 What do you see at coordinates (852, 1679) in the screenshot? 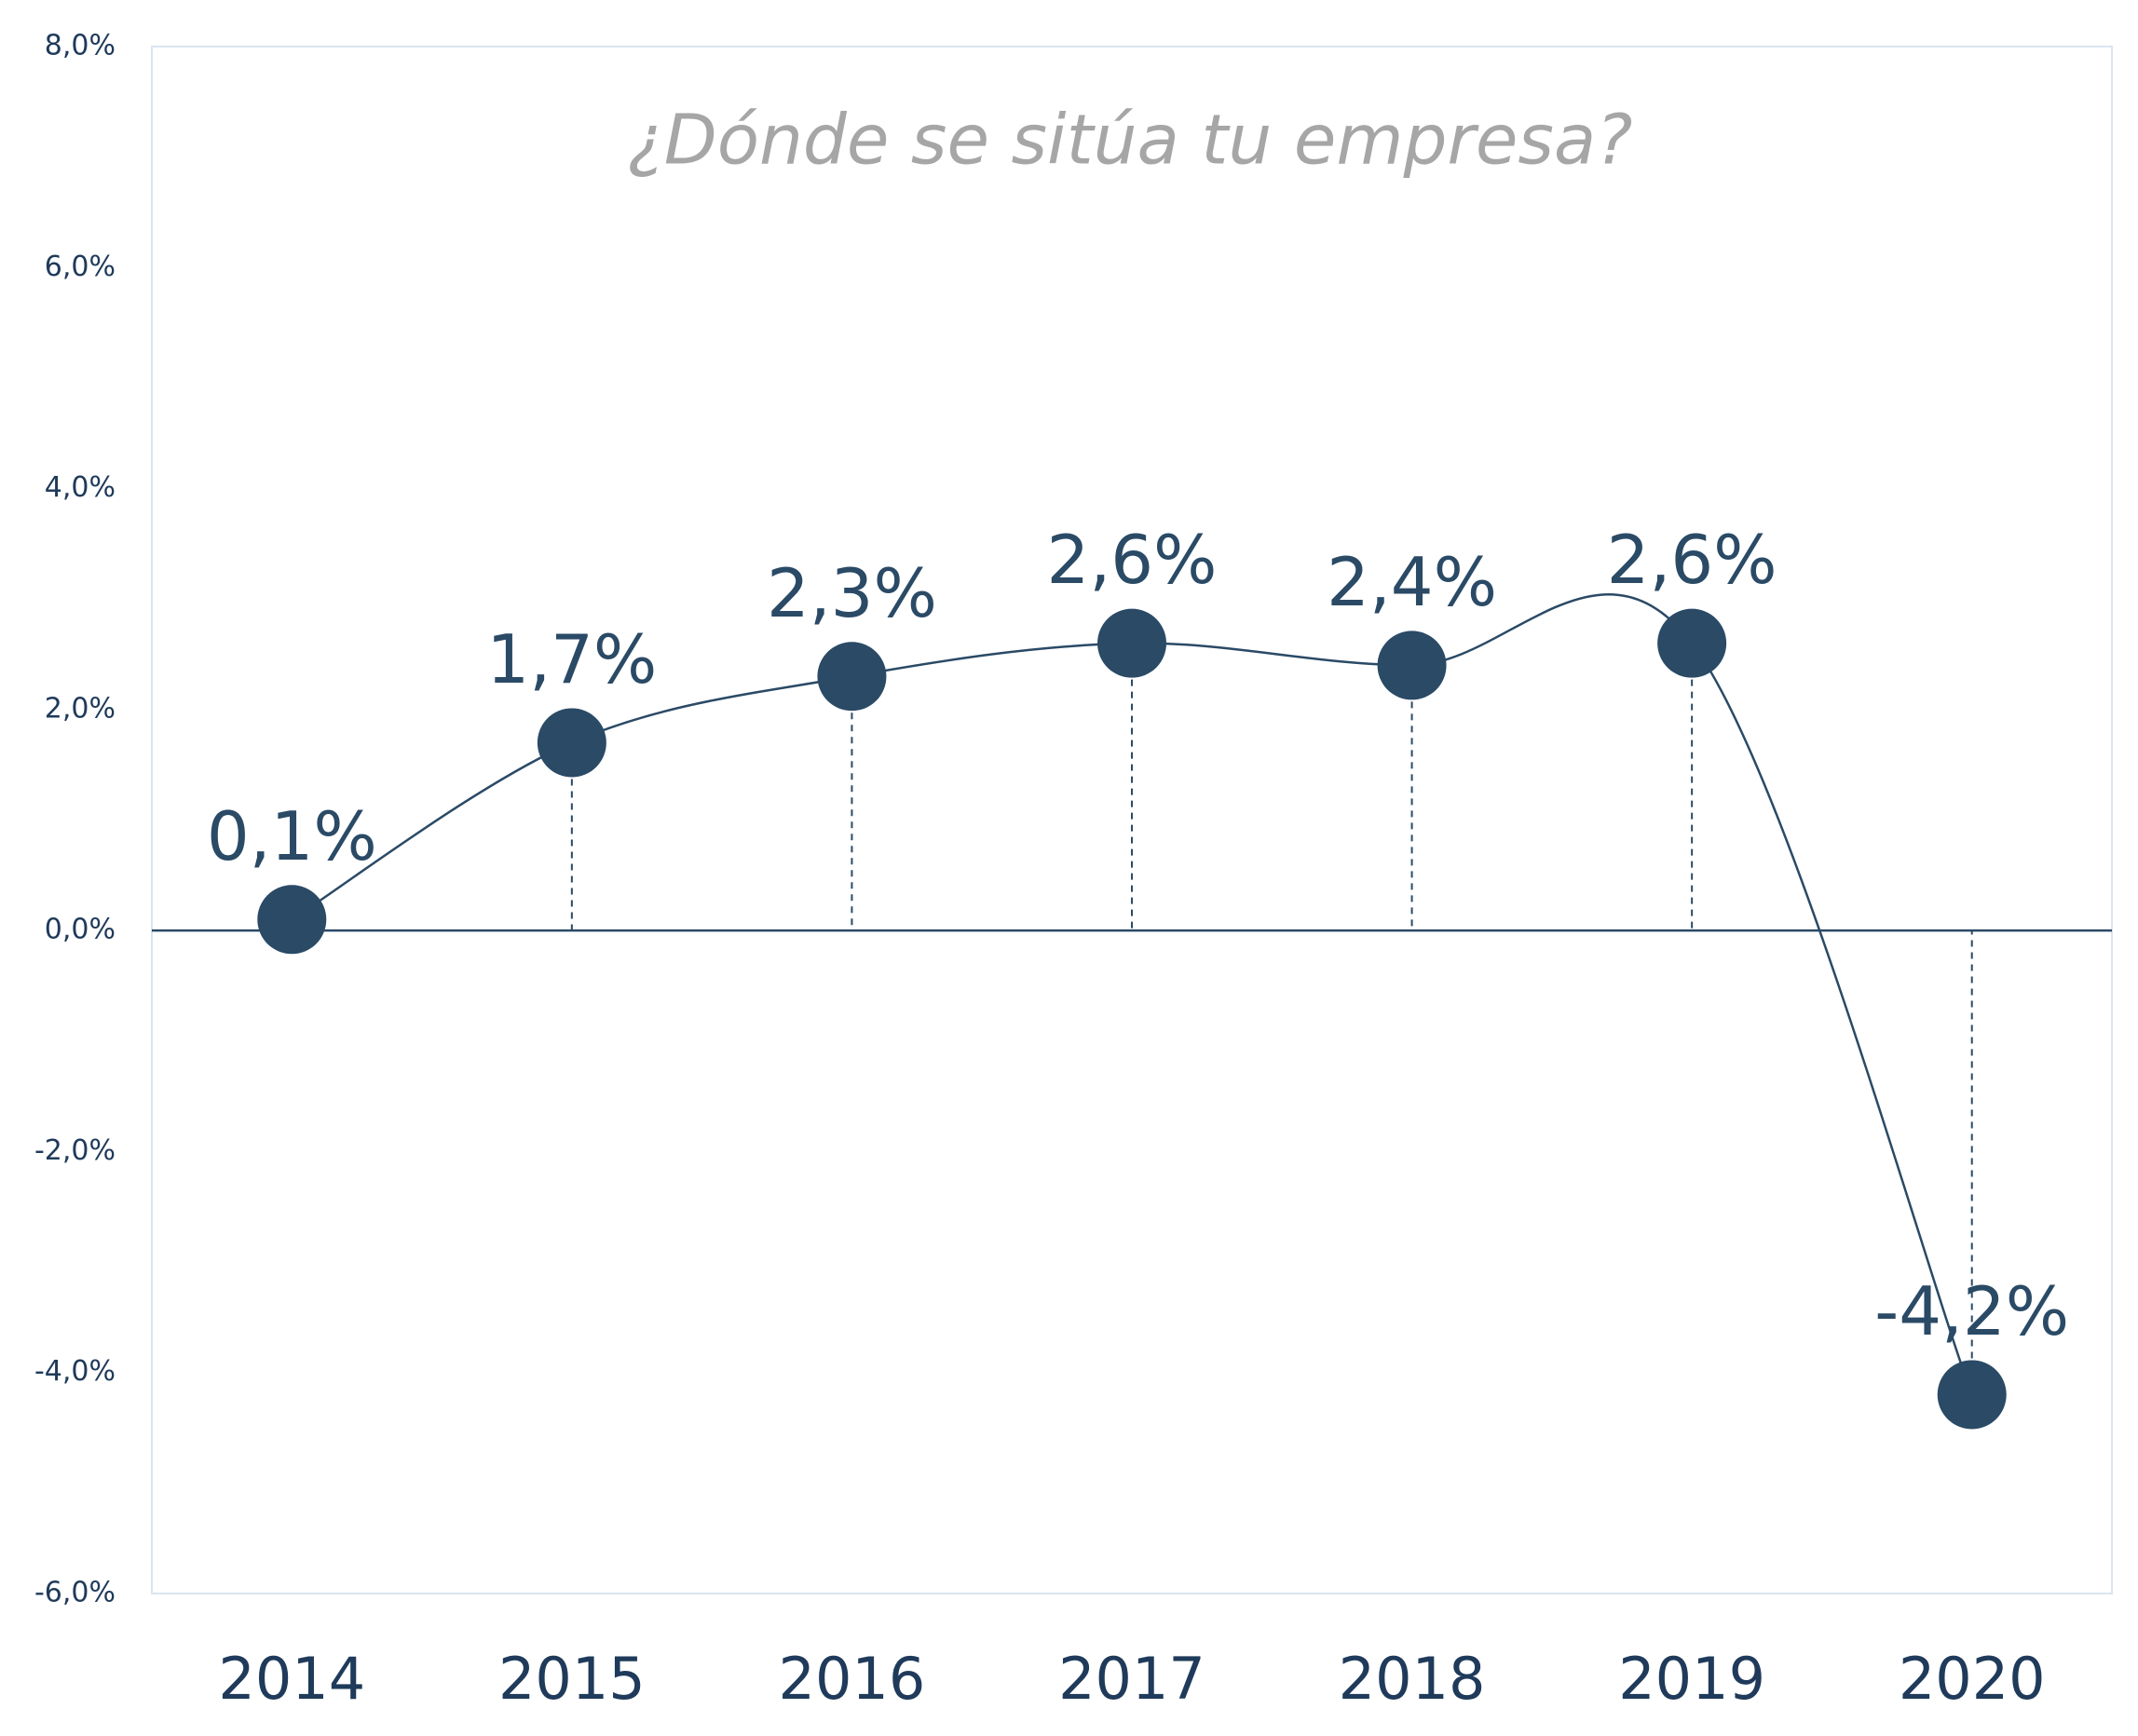
I see `x-tick-label: 2016` at bounding box center [852, 1679].